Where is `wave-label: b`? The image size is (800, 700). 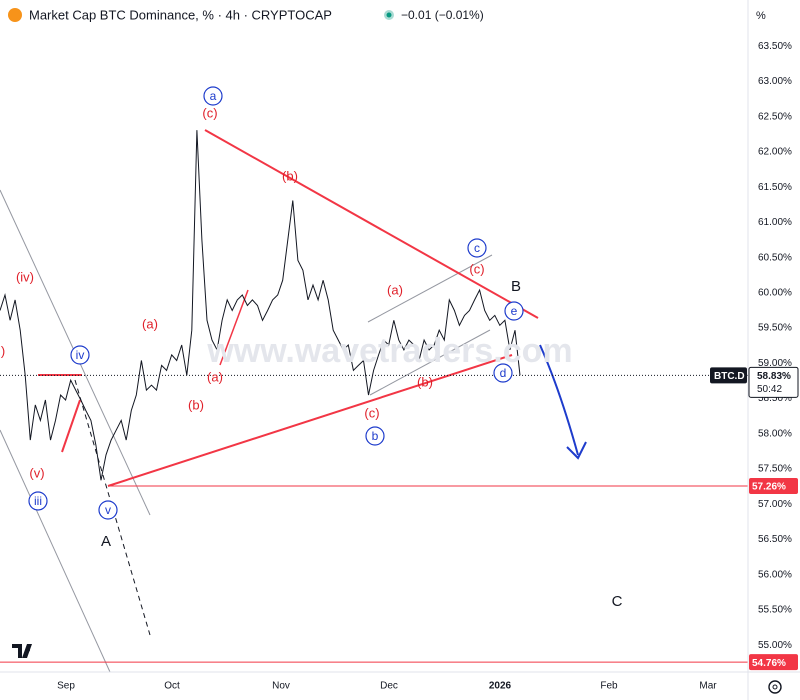
wave-label: b is located at coordinates (375, 436).